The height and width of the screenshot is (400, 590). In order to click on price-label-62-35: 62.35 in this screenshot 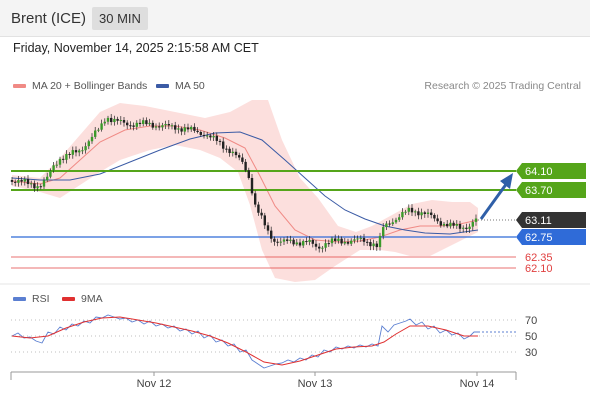, I will do `click(539, 258)`.